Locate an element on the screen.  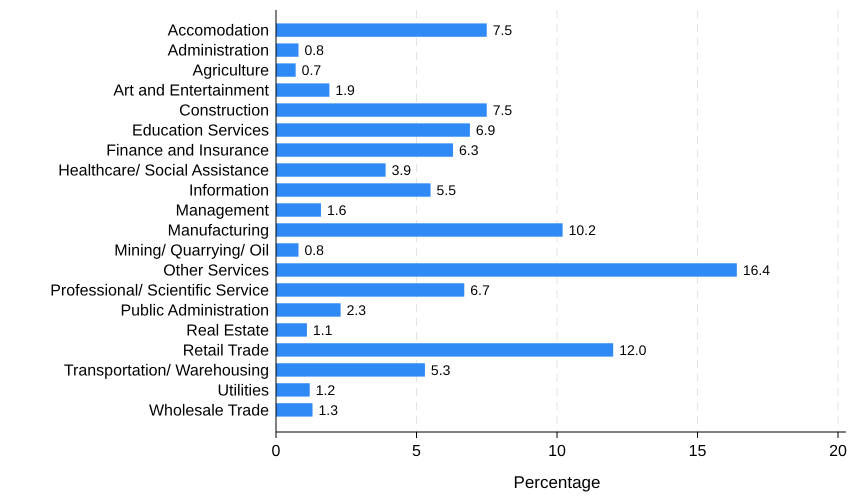
data-label: 1.1 is located at coordinates (322, 330).